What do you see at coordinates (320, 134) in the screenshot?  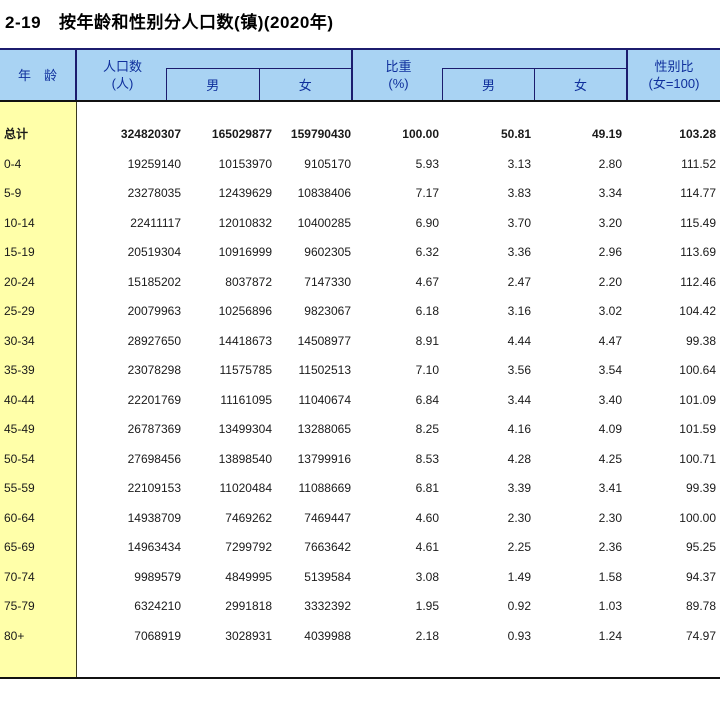 I see `cell-population-female: 159790430` at bounding box center [320, 134].